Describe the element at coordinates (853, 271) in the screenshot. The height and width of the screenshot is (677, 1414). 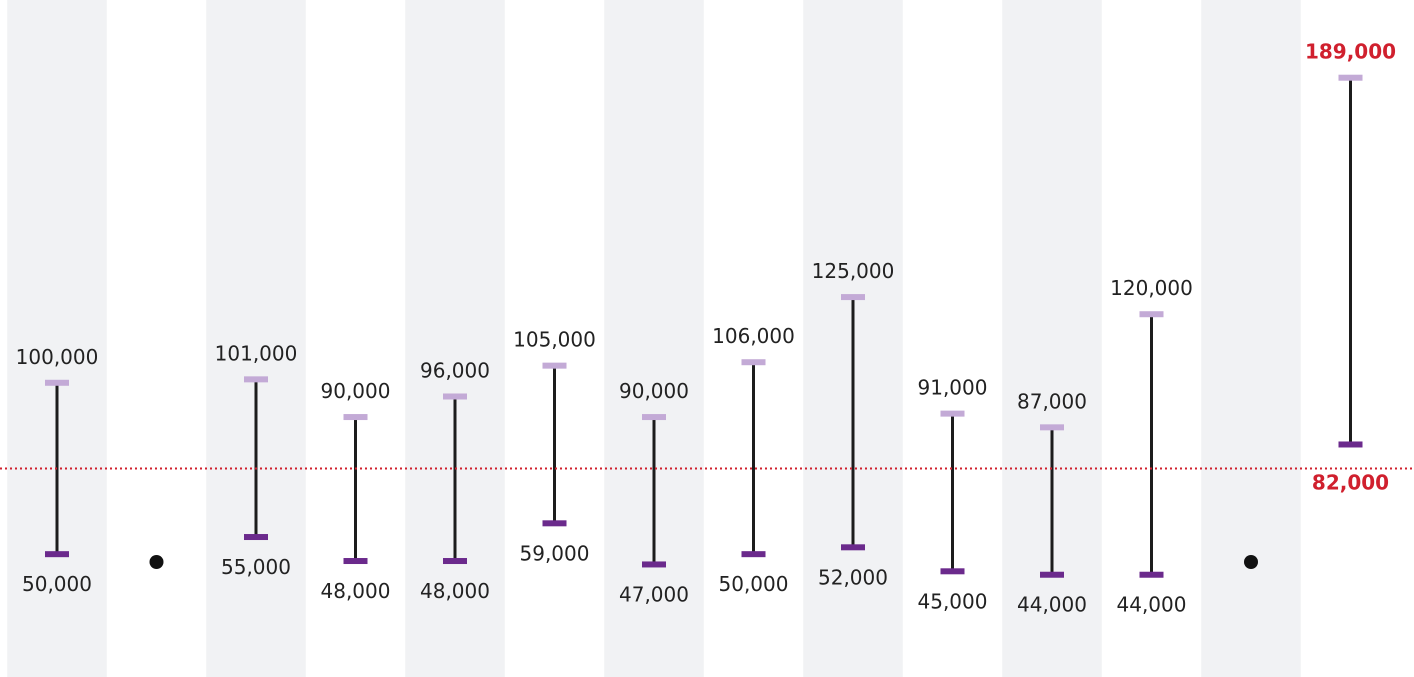
I see `high-value-label: 125,000` at that location.